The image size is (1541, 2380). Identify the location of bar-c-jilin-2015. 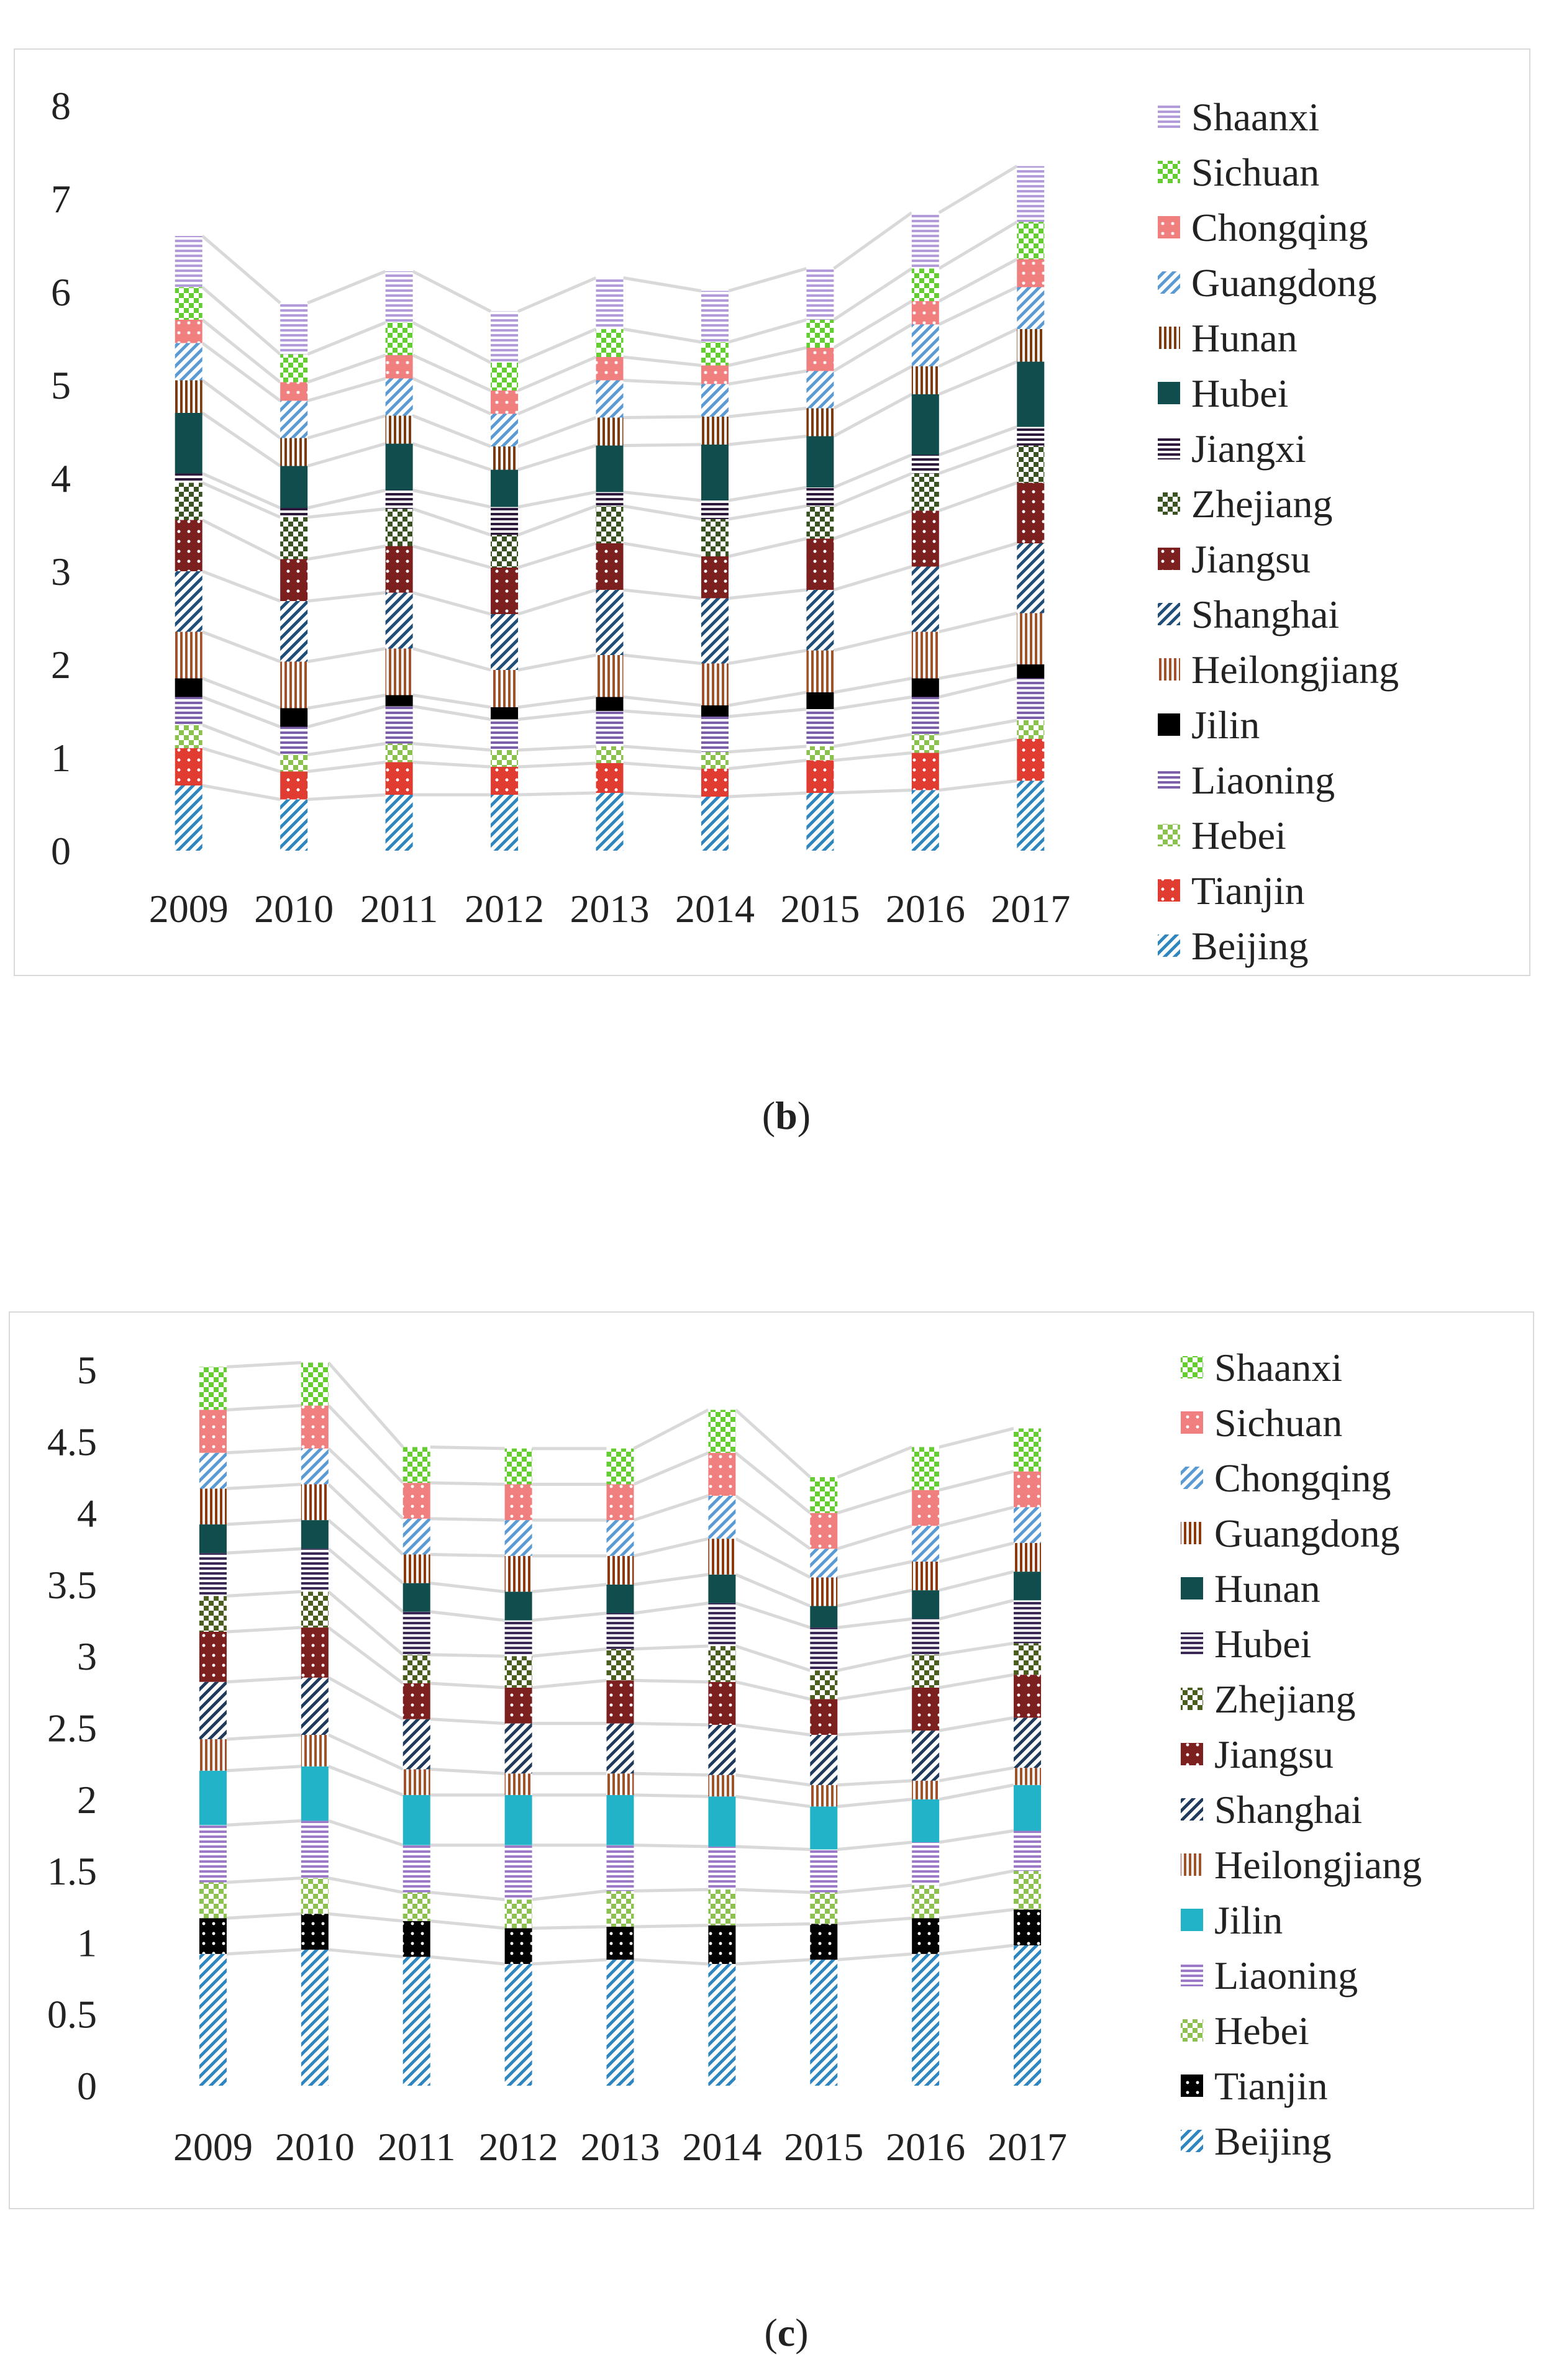
(824, 1828).